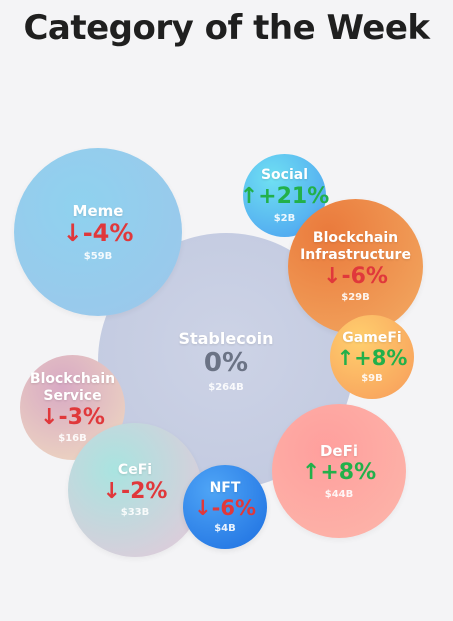 This screenshot has width=453, height=621. What do you see at coordinates (226, 339) in the screenshot?
I see `bubble-name: Stablecoin` at bounding box center [226, 339].